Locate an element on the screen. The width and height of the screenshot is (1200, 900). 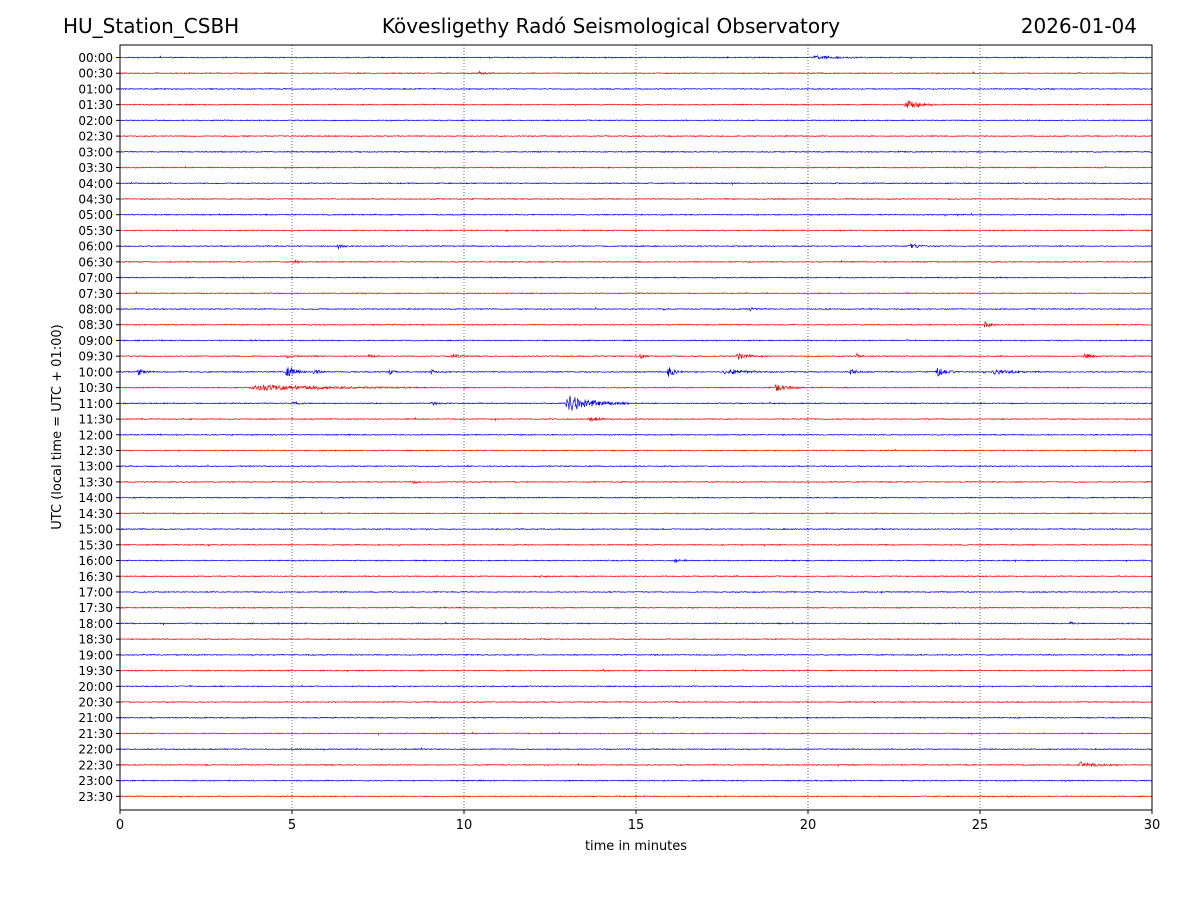
y-tick-label: 02:30 is located at coordinates (95, 137).